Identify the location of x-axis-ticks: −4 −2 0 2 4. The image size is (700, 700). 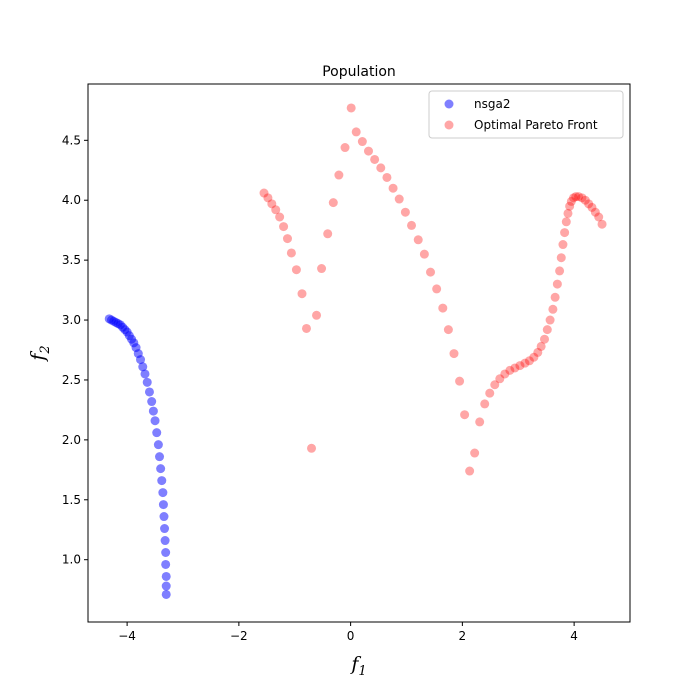
(348, 632).